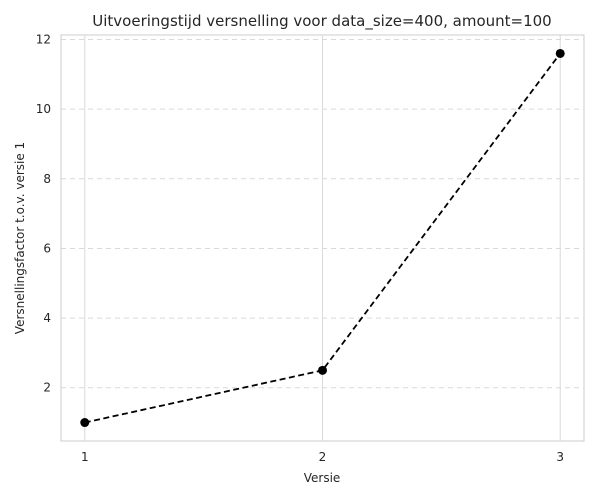  What do you see at coordinates (43, 40) in the screenshot?
I see `y-tick-label-6: 12` at bounding box center [43, 40].